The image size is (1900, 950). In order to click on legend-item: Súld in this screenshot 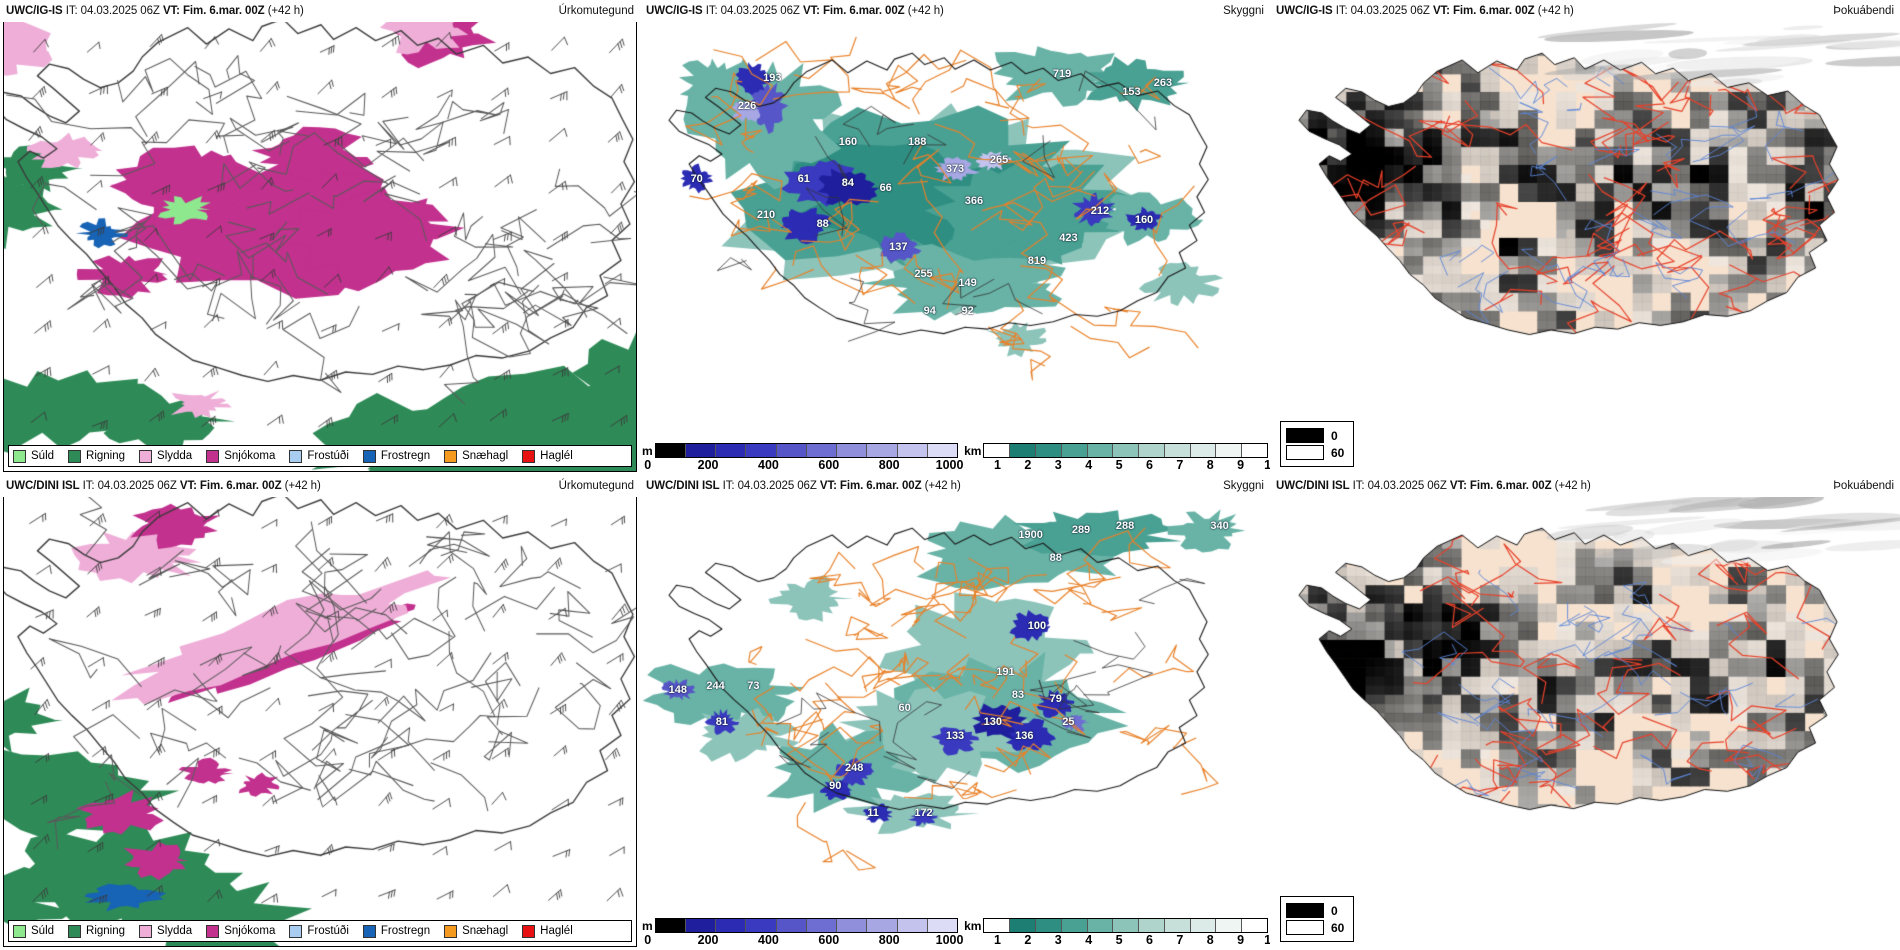, I will do `click(33, 931)`.